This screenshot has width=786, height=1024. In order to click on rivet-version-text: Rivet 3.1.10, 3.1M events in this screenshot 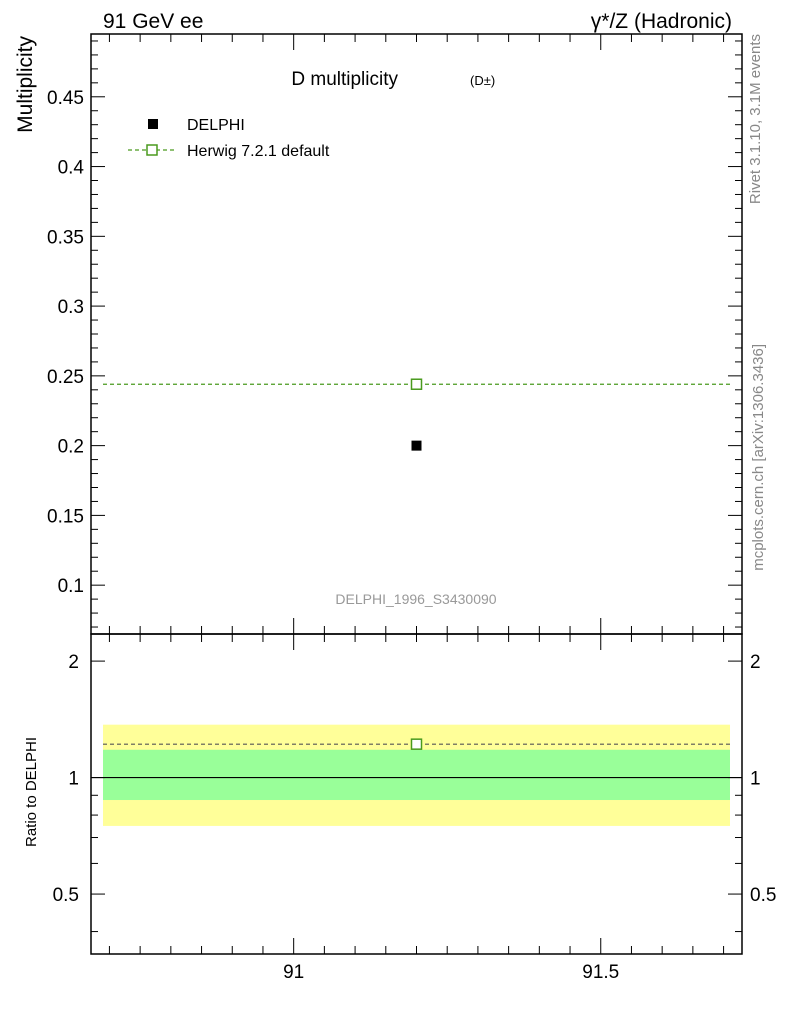, I will do `click(755, 119)`.